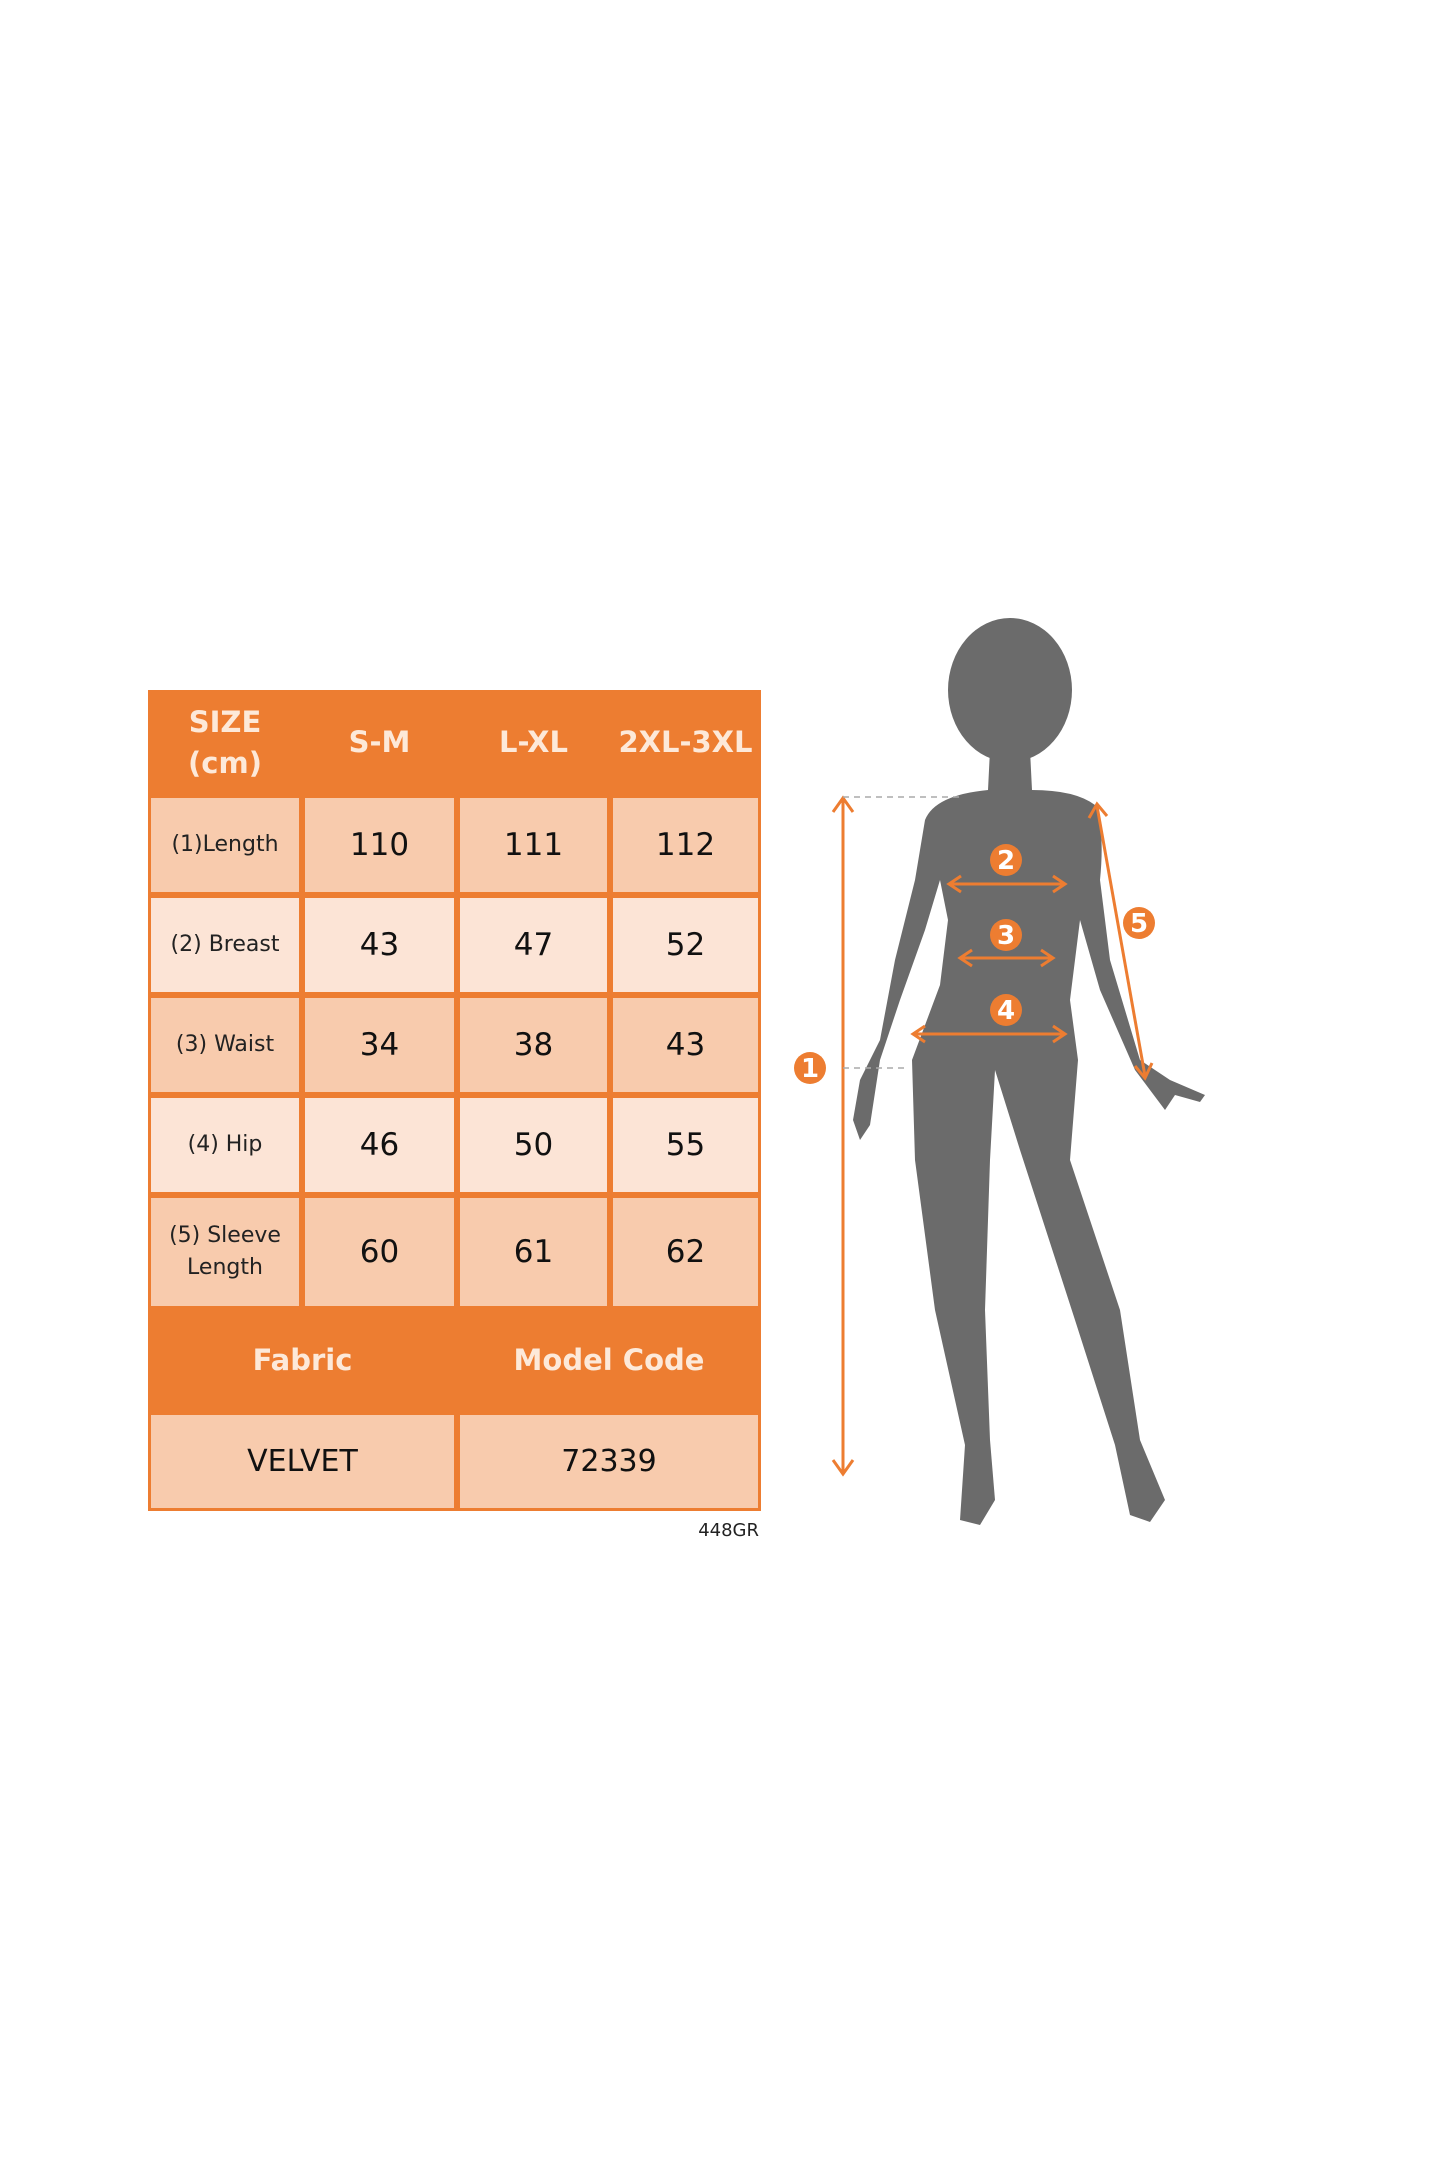  I want to click on marker-3: 3, so click(1006, 935).